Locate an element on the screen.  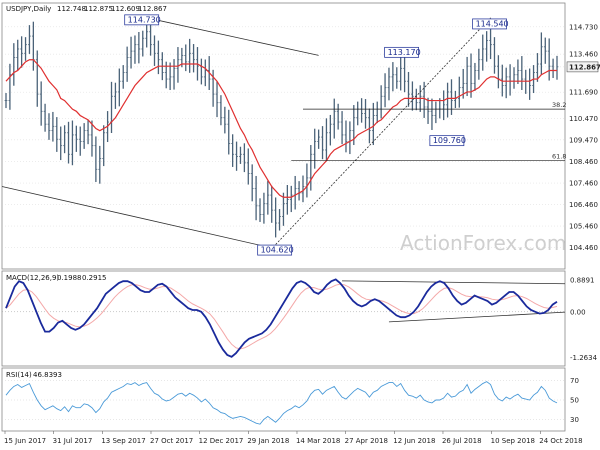
x-tick-label: 15 Jun 2017 is located at coordinates (25, 441).